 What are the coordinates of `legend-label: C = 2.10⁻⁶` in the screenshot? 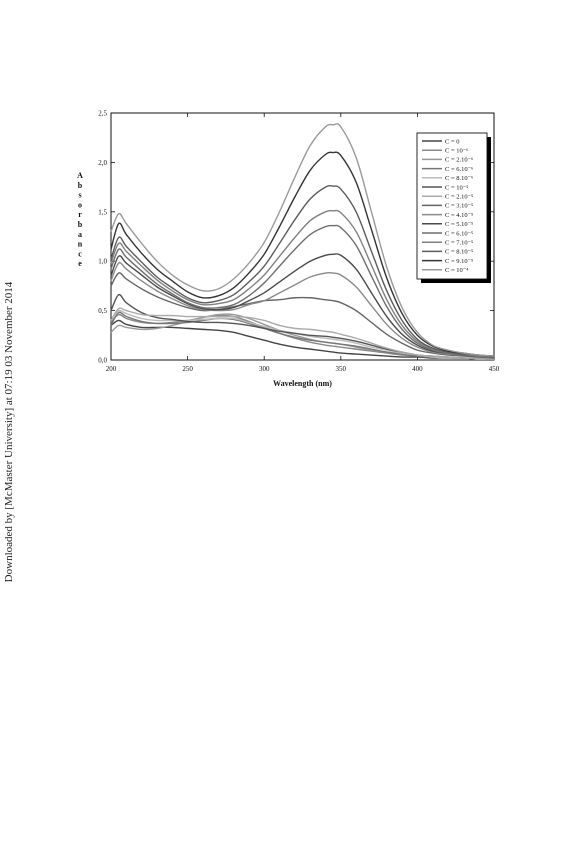 It's located at (459, 160).